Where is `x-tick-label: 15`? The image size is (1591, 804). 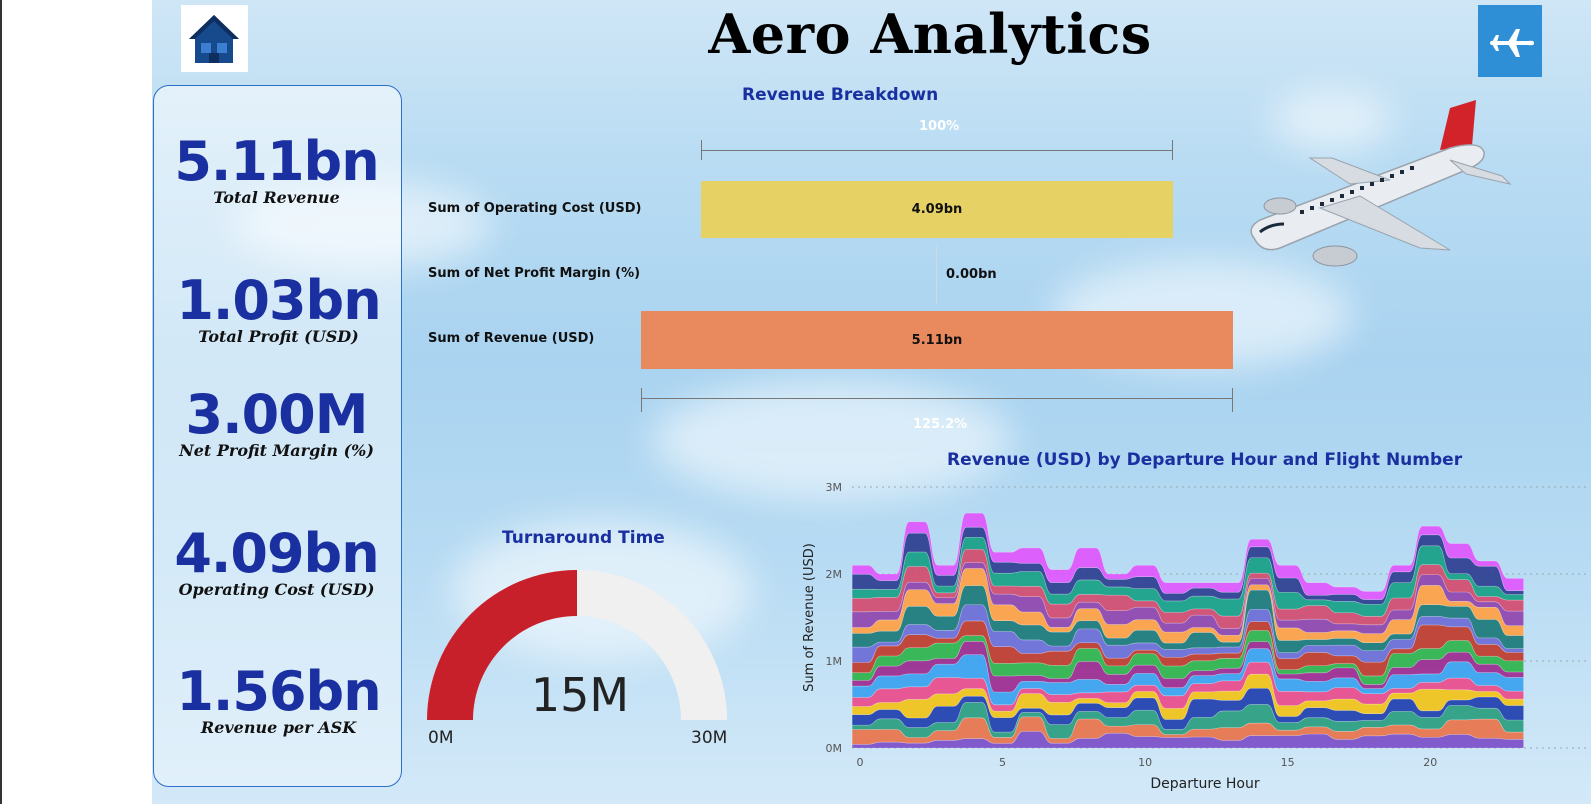 x-tick-label: 15 is located at coordinates (1288, 762).